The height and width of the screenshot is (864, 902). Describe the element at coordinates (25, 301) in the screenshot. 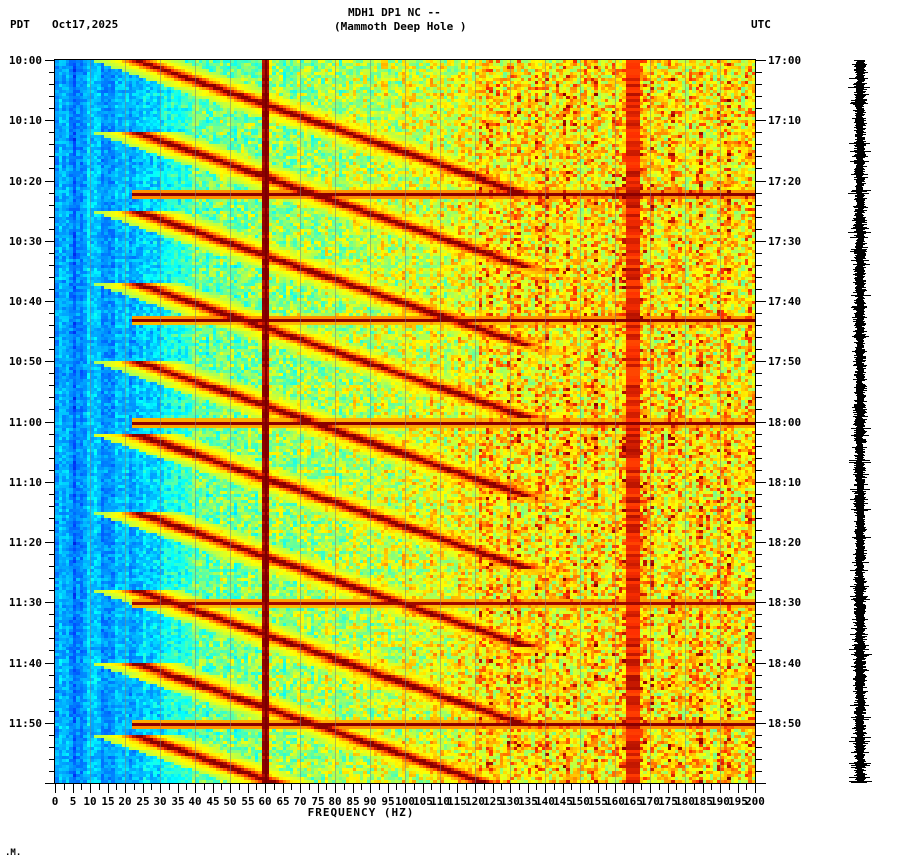

I see `y-axis-left-label: 10:40` at that location.